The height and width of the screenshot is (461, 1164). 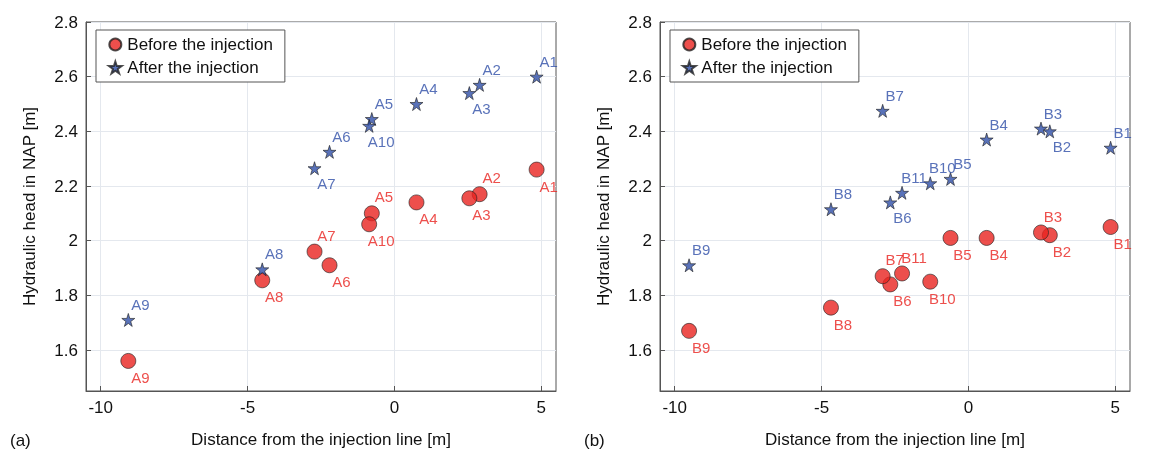 I want to click on data-label: B11, so click(x=914, y=257).